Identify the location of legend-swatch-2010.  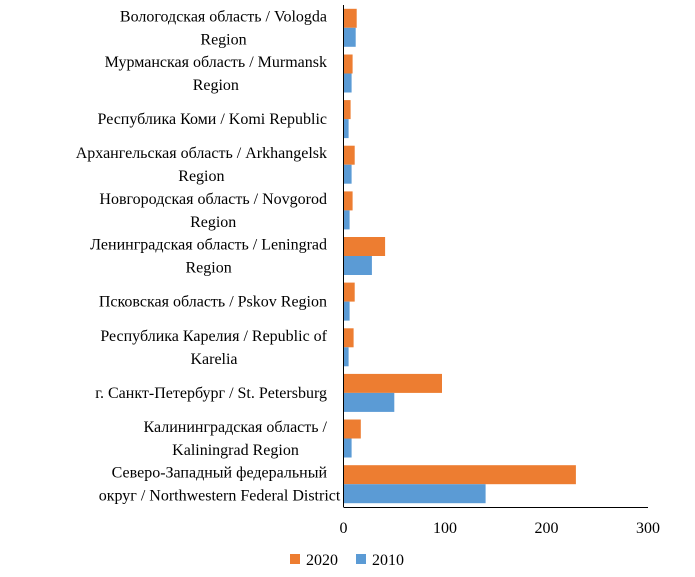
(361, 559).